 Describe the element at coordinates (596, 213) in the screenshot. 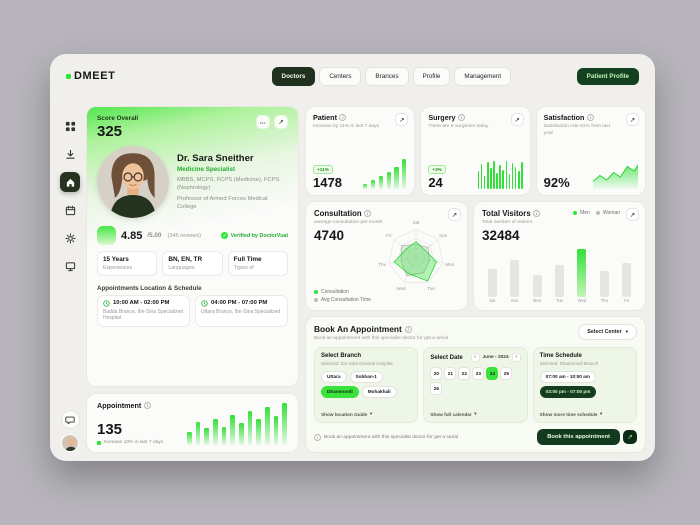

I see `visitors-legend: Men Woman` at that location.